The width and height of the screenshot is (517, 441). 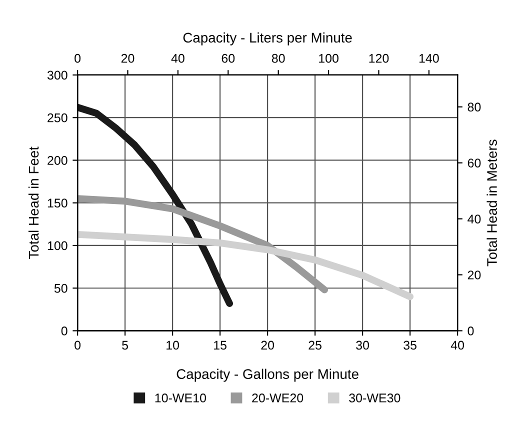 What do you see at coordinates (474, 163) in the screenshot?
I see `y2-tick-label: 60` at bounding box center [474, 163].